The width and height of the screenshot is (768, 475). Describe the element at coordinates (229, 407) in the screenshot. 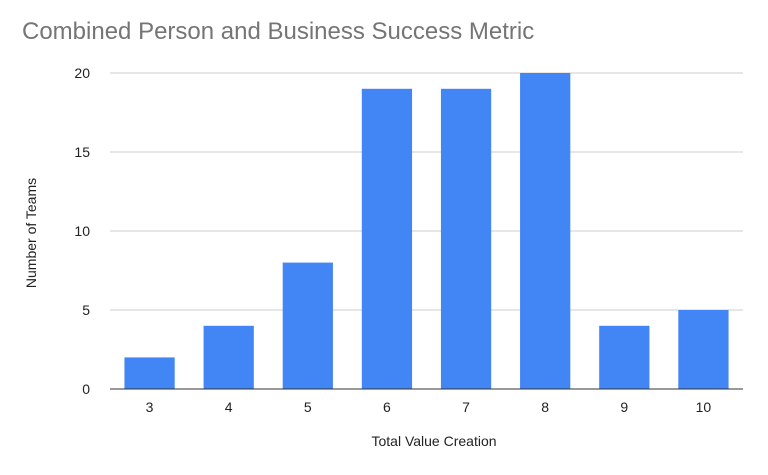

I see `x-tick-label: 4` at that location.